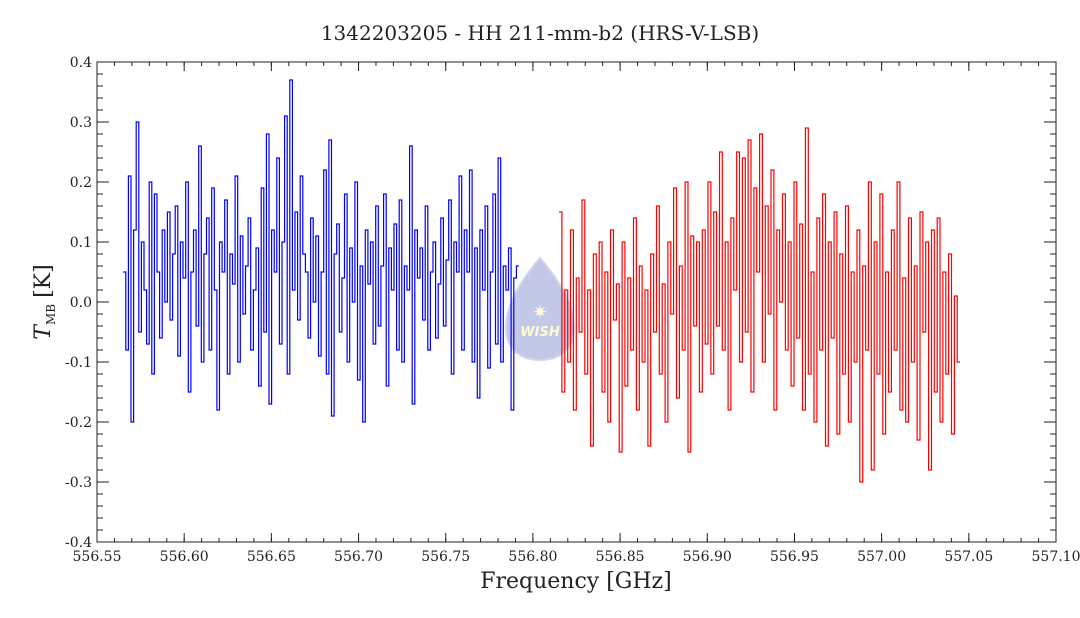  What do you see at coordinates (707, 557) in the screenshot?
I see `x-tick-label: 556.90` at bounding box center [707, 557].